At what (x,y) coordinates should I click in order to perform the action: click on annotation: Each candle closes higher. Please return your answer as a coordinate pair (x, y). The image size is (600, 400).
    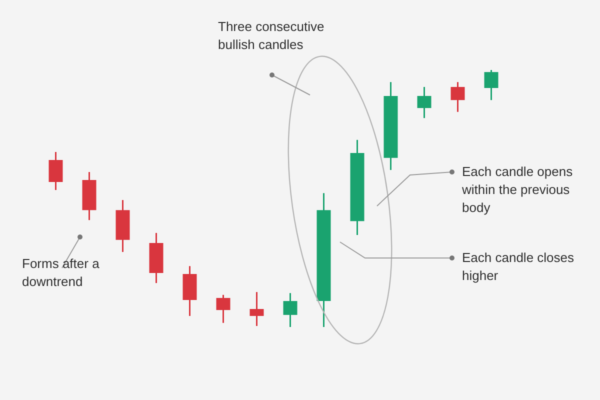
    Looking at the image, I should click on (519, 267).